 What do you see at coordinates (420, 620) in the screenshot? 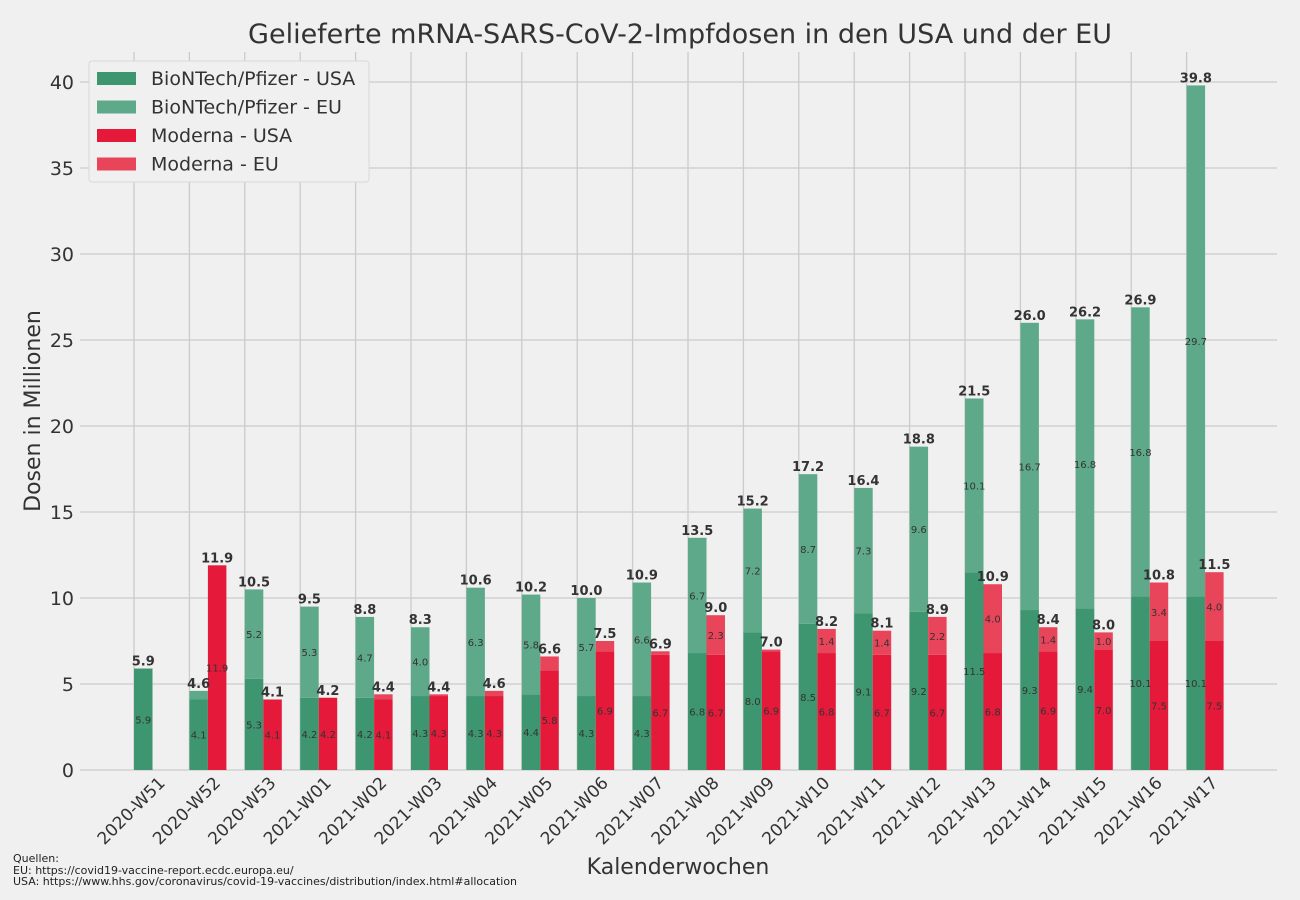
I see `total-label: 8.3` at bounding box center [420, 620].